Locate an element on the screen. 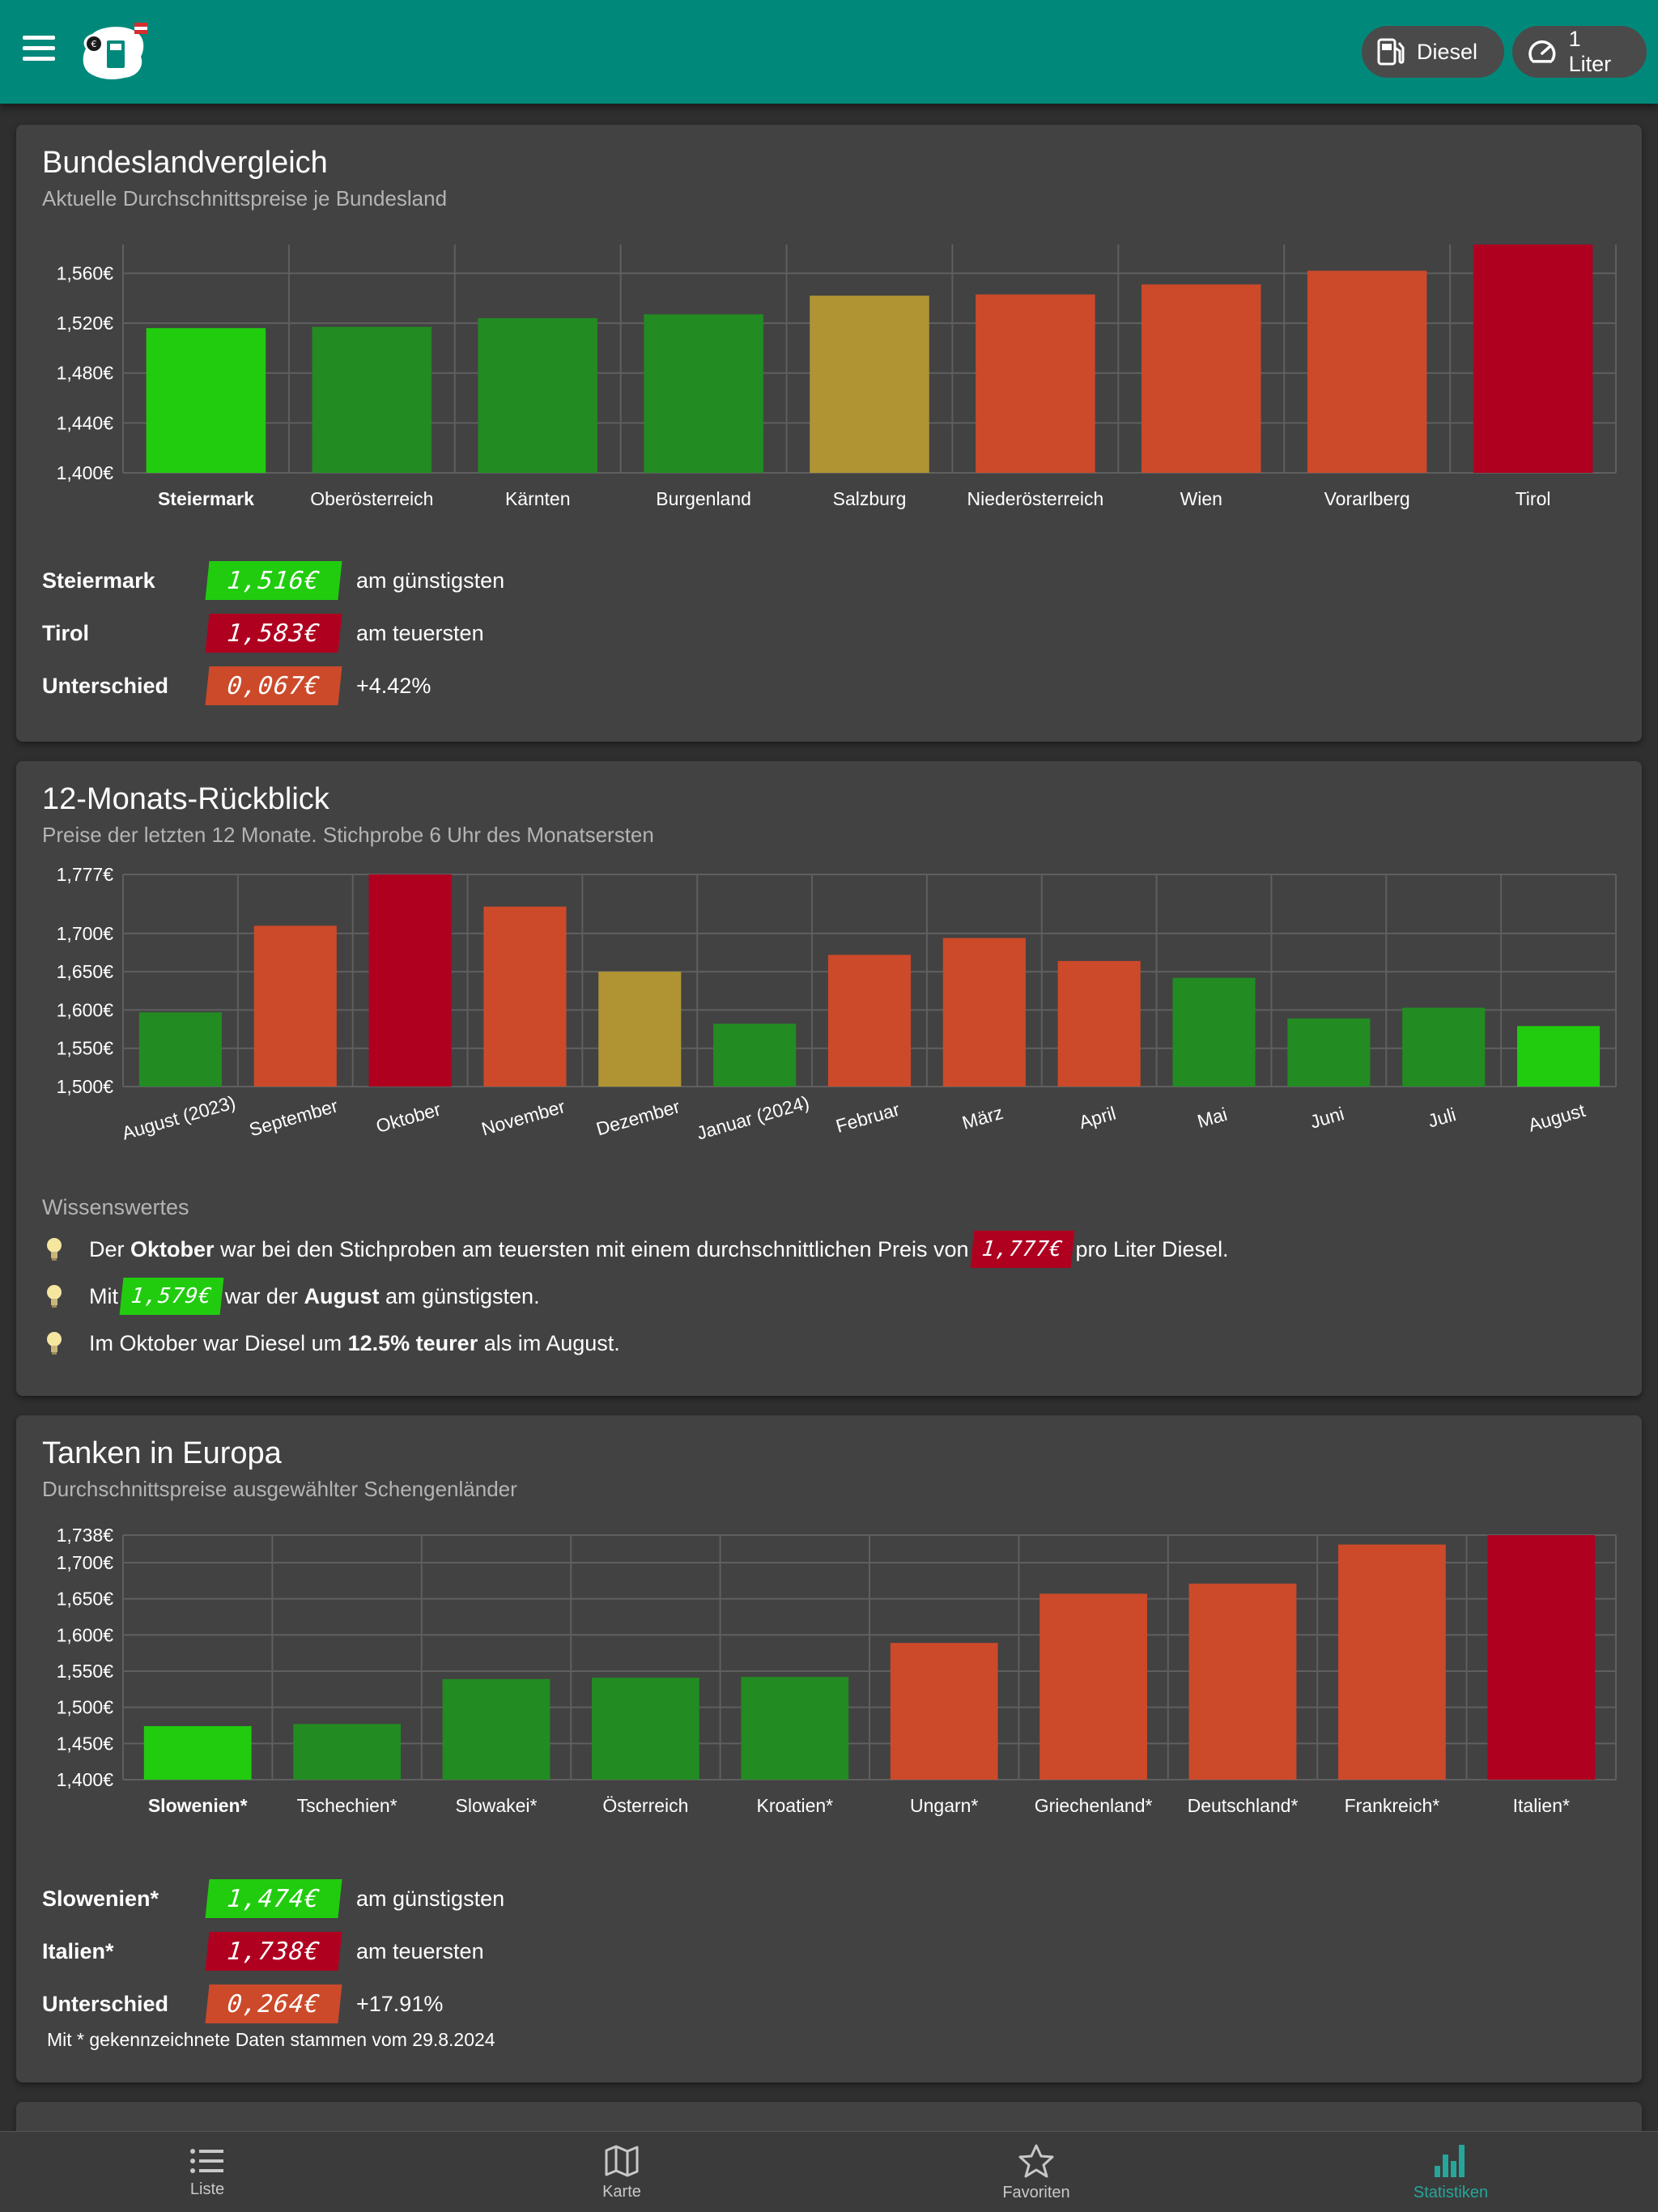 The width and height of the screenshot is (1658, 2212). fact-text: Der is located at coordinates (107, 1248).